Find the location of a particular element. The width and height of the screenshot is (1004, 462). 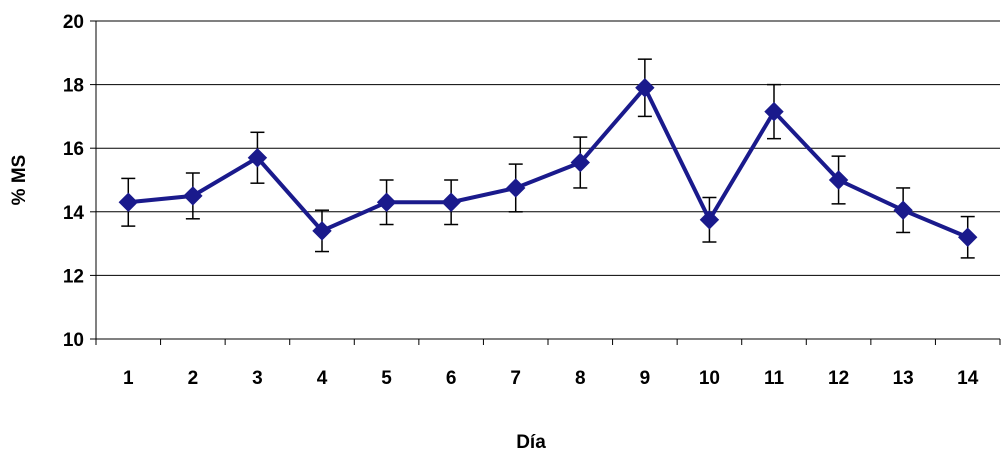

x-tick-label: 7 is located at coordinates (515, 378).